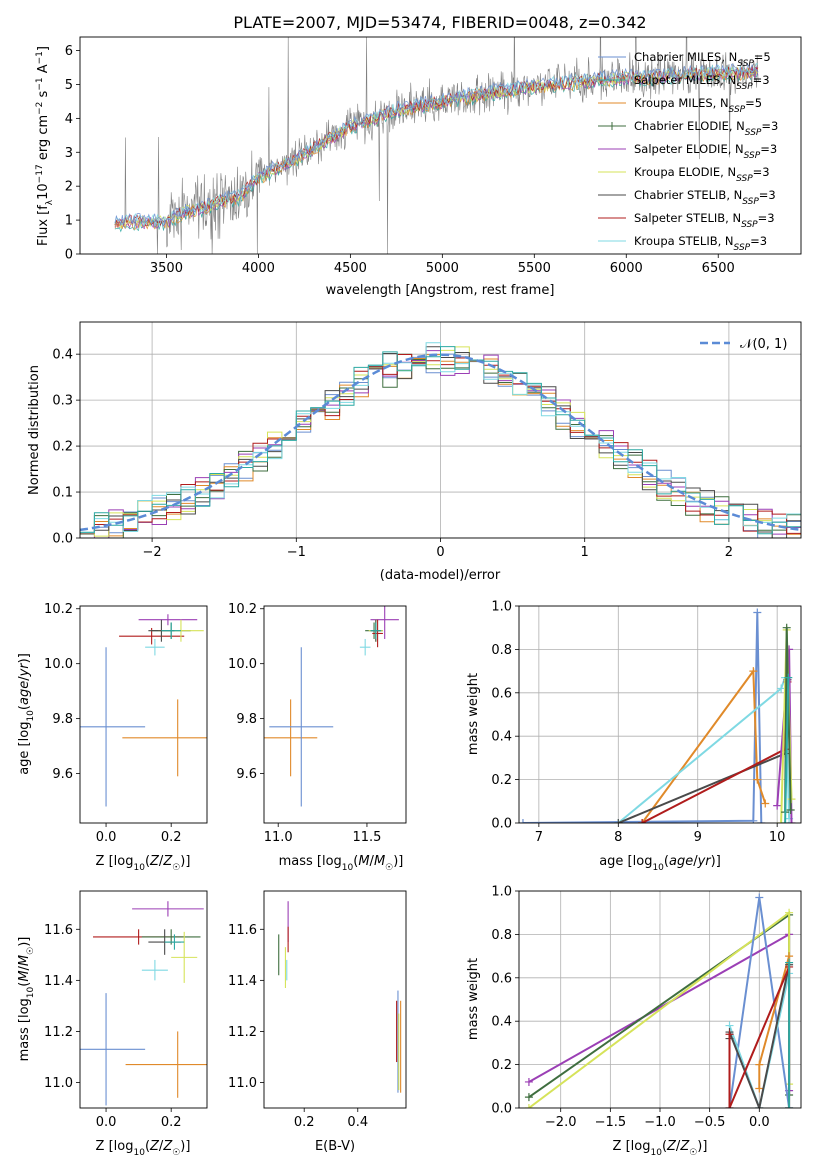 The width and height of the screenshot is (819, 1170). I want to click on y-tick-label: 0.3, so click(62, 401).